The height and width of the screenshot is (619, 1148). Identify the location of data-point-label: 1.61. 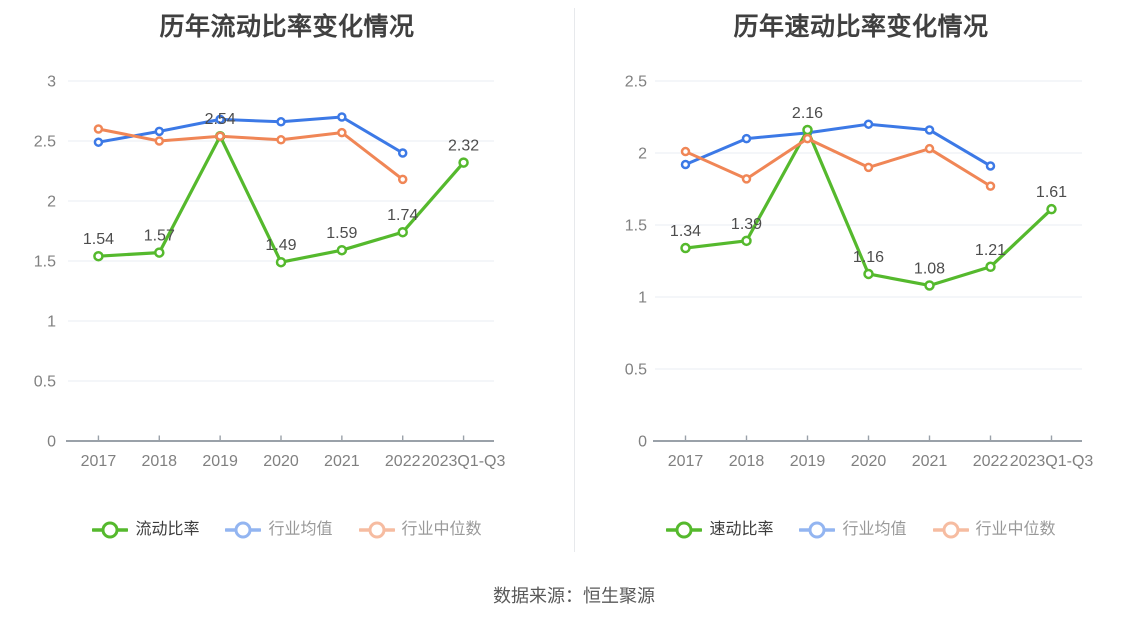
(1051, 192).